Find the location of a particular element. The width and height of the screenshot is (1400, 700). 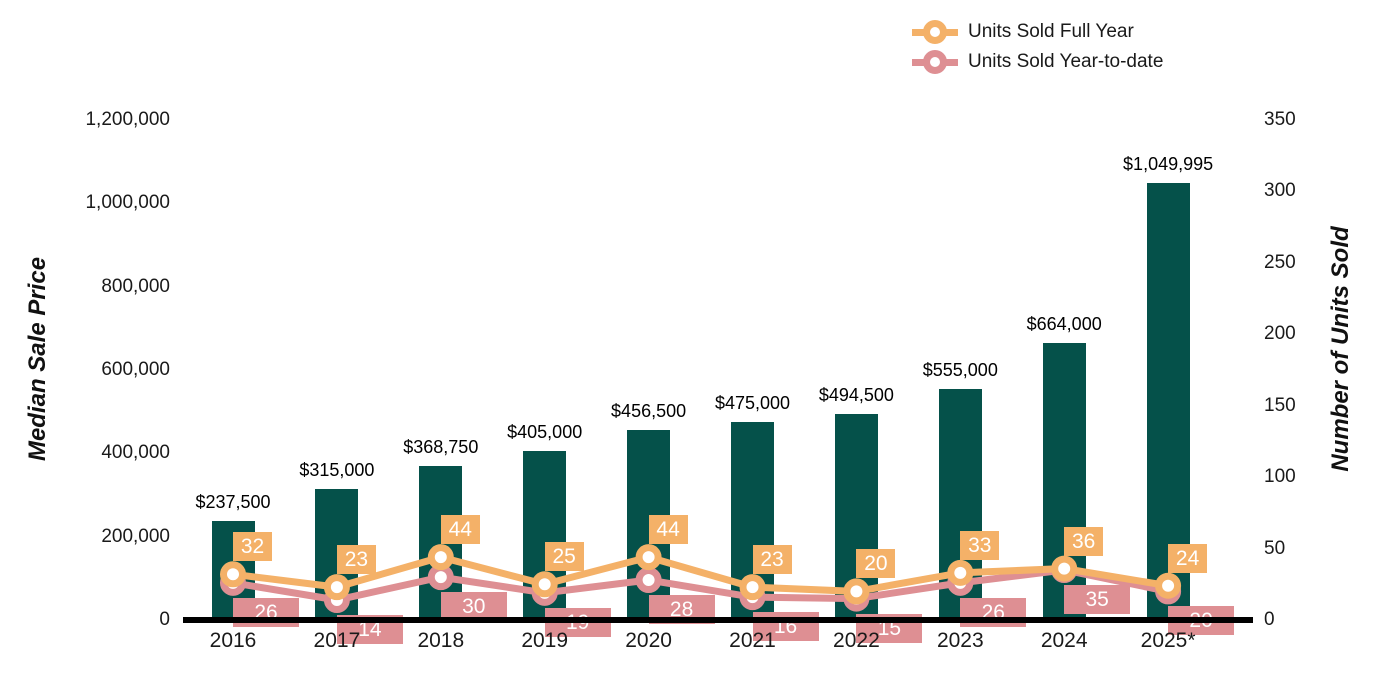

x-axis-year-label: 2021 is located at coordinates (752, 640).